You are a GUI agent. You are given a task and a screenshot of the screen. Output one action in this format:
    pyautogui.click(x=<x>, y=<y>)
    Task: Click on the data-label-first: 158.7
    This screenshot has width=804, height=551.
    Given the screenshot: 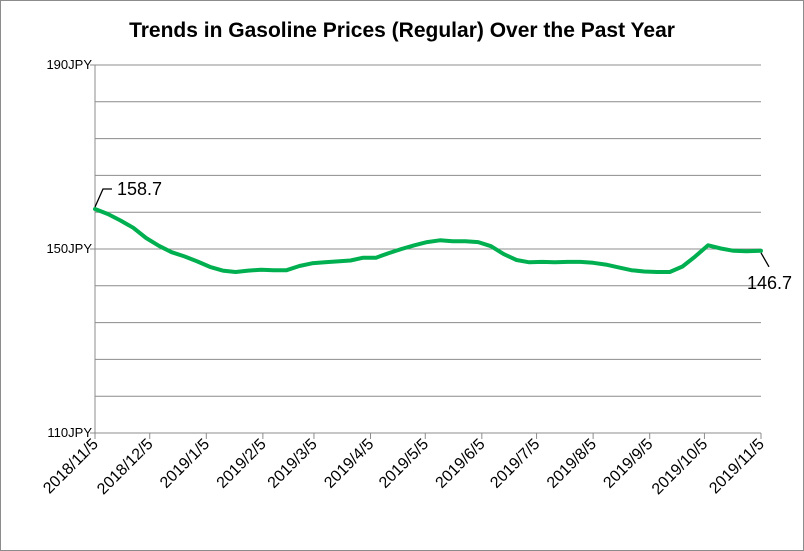 What is the action you would take?
    pyautogui.click(x=139, y=189)
    